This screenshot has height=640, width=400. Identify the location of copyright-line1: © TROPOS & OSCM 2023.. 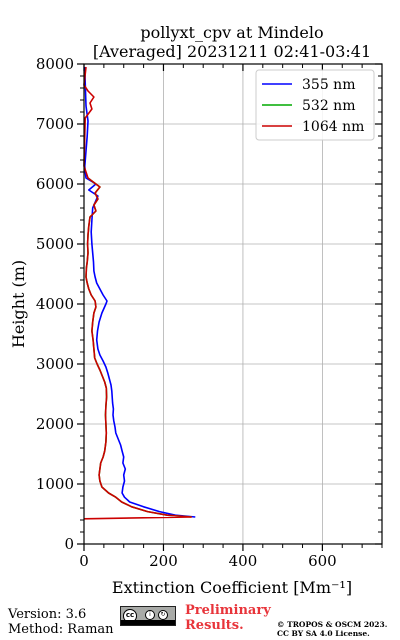
(332, 624).